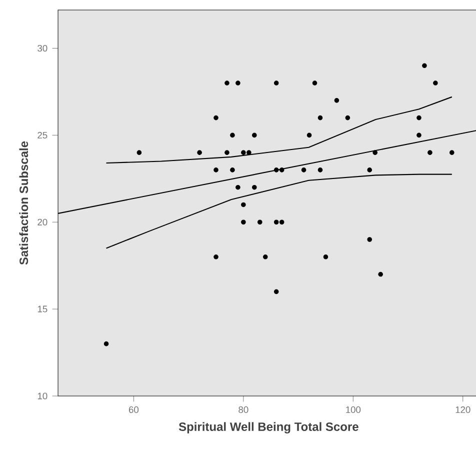 The height and width of the screenshot is (451, 476). Describe the element at coordinates (134, 410) in the screenshot. I see `x-tick-label: 60` at that location.